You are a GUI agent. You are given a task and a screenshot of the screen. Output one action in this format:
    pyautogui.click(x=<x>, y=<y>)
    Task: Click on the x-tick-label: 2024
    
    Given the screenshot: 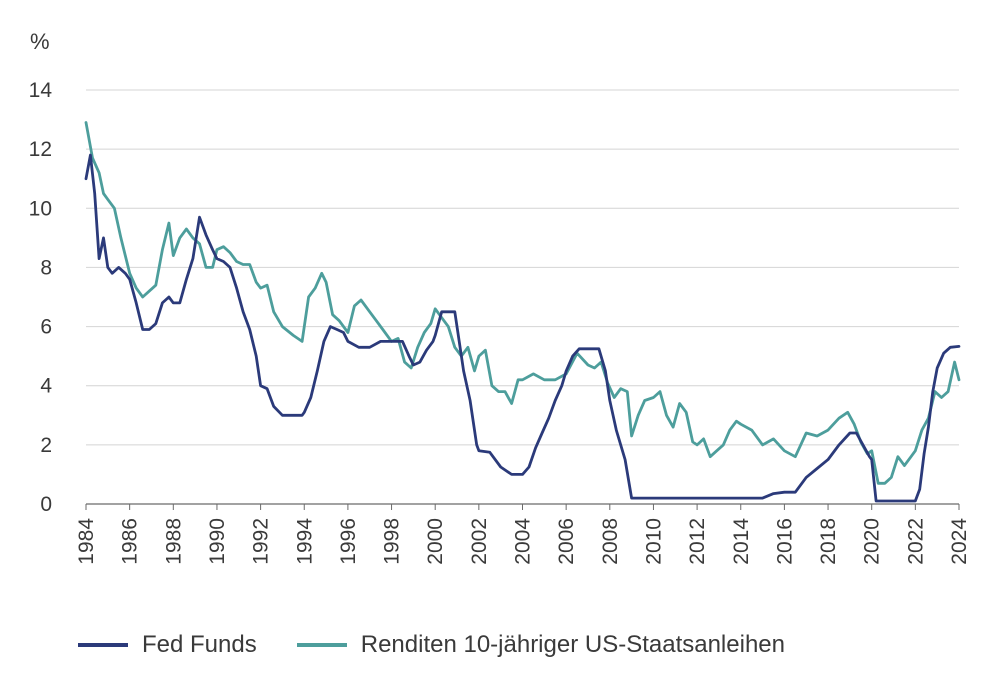 What is the action you would take?
    pyautogui.click(x=959, y=541)
    